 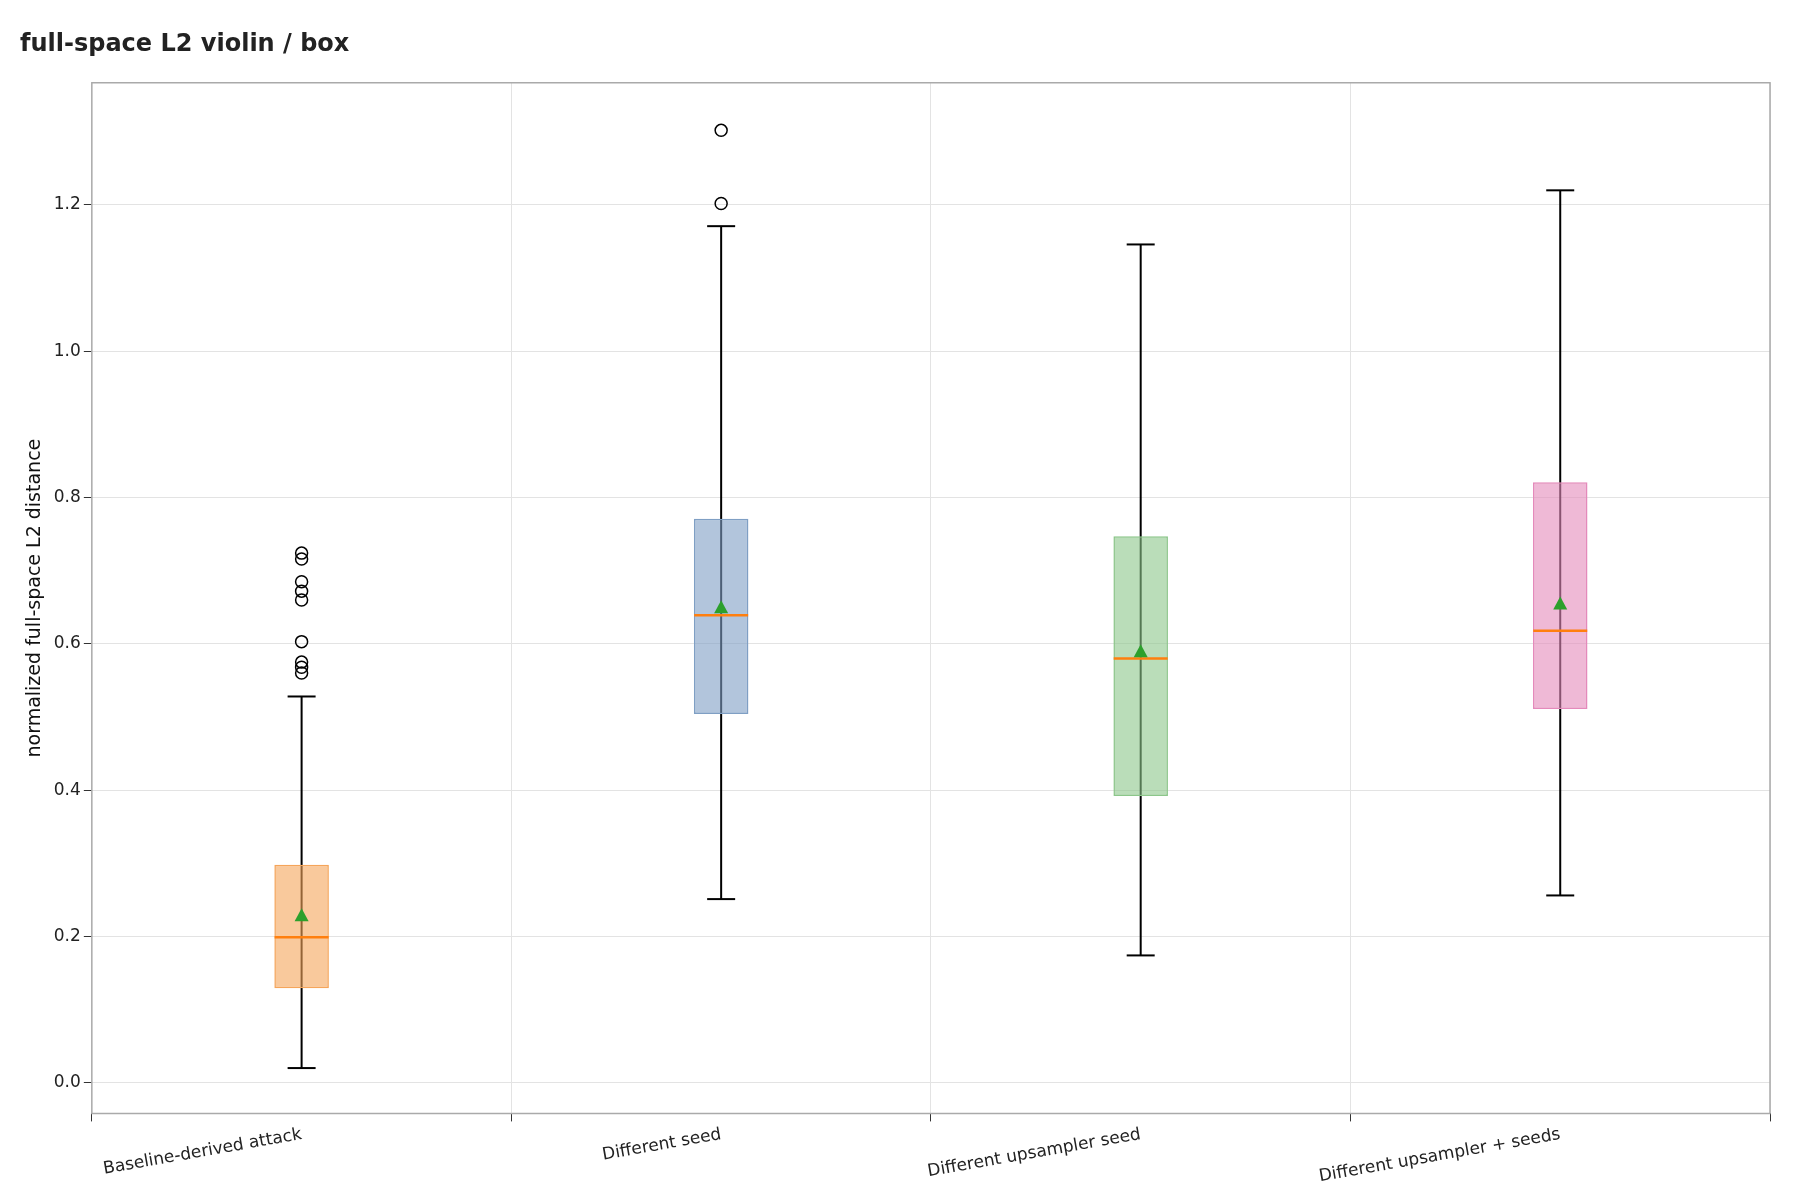 What do you see at coordinates (67, 349) in the screenshot?
I see `y-tick-label: 1.0` at bounding box center [67, 349].